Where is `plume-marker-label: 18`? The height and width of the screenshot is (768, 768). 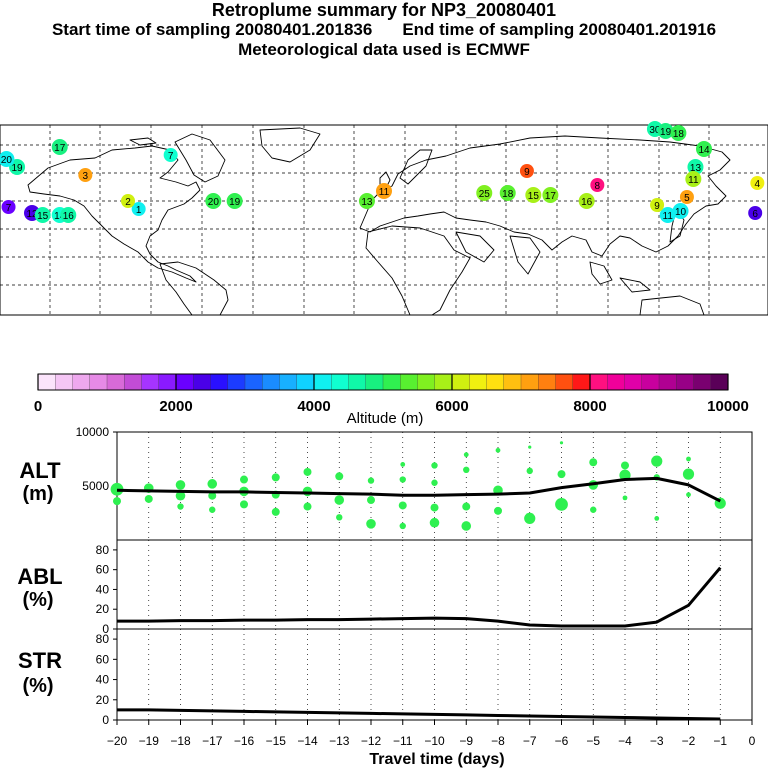 plume-marker-label: 18 is located at coordinates (508, 194).